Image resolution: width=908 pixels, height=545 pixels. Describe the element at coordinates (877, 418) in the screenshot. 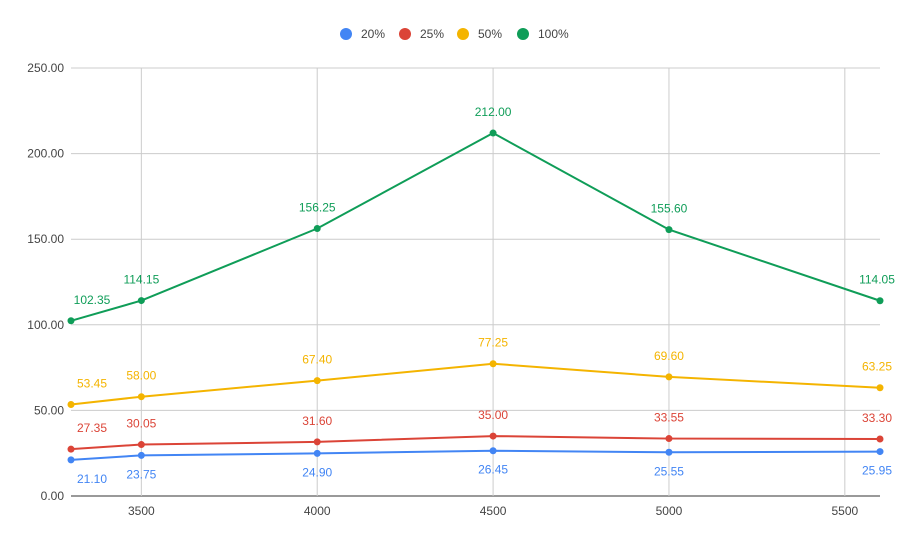

I see `data-label: 33.30` at that location.